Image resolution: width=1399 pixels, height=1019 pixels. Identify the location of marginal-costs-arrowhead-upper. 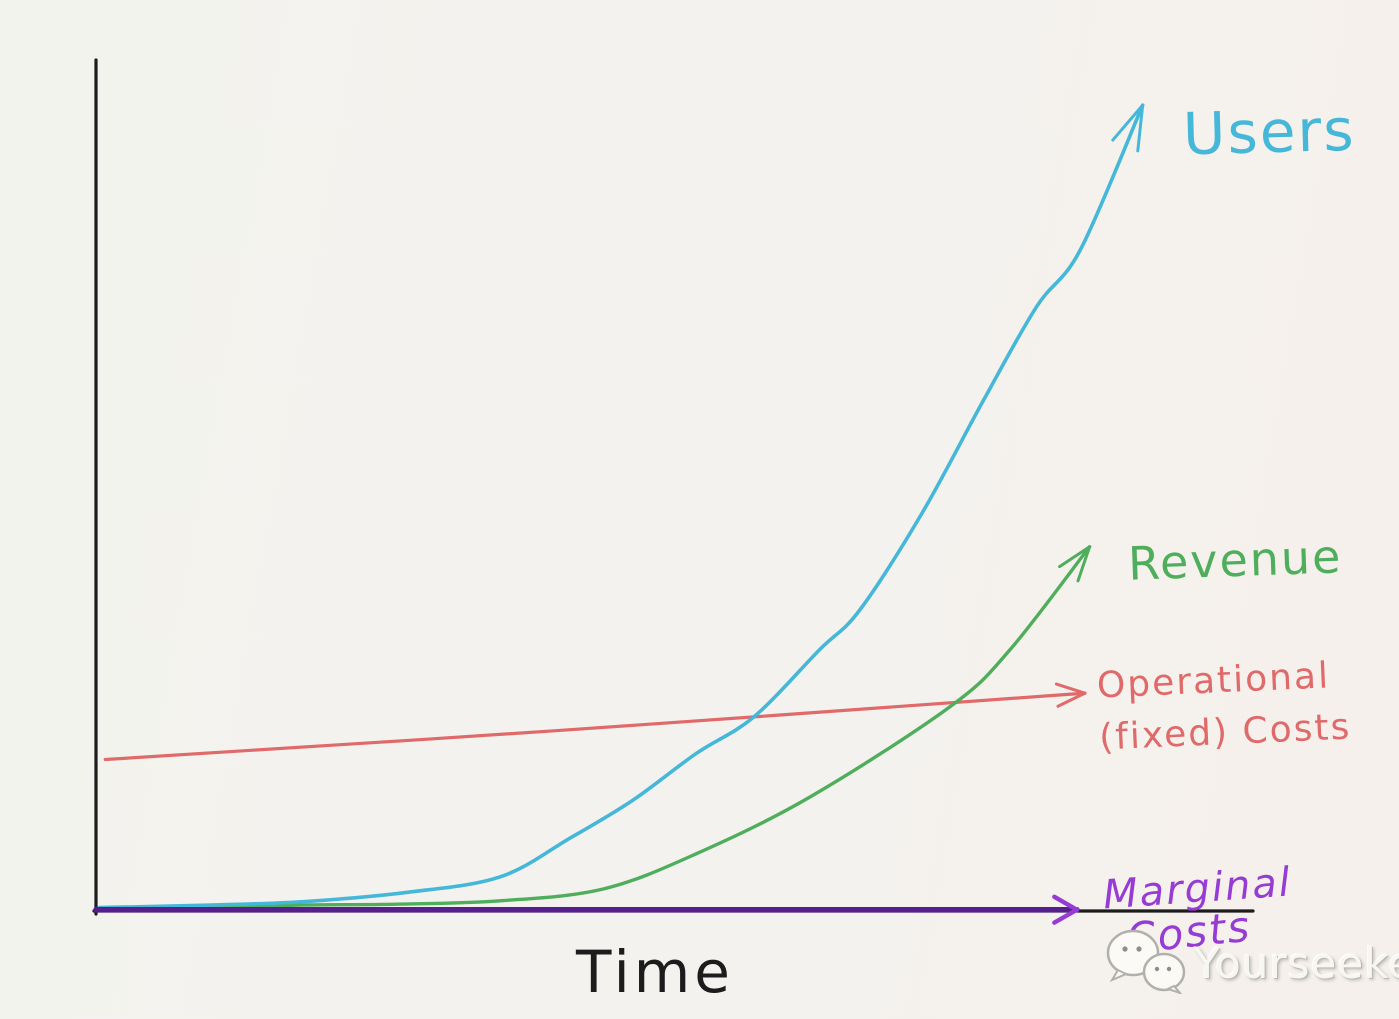
(1066, 916).